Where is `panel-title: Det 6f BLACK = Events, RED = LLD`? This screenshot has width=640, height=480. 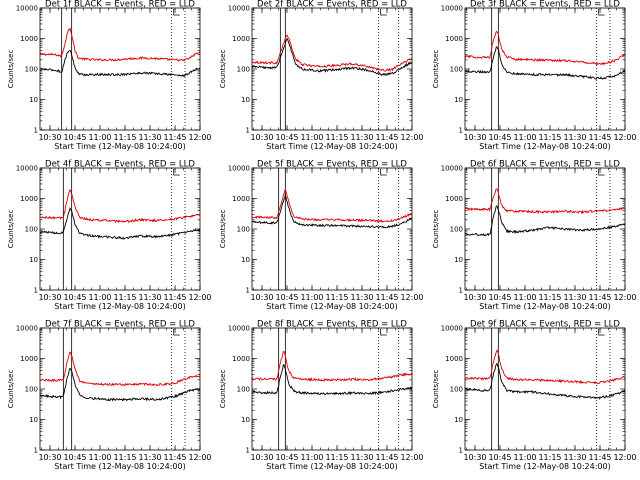
panel-title: Det 6f BLACK = Events, RED = LLD is located at coordinates (545, 165).